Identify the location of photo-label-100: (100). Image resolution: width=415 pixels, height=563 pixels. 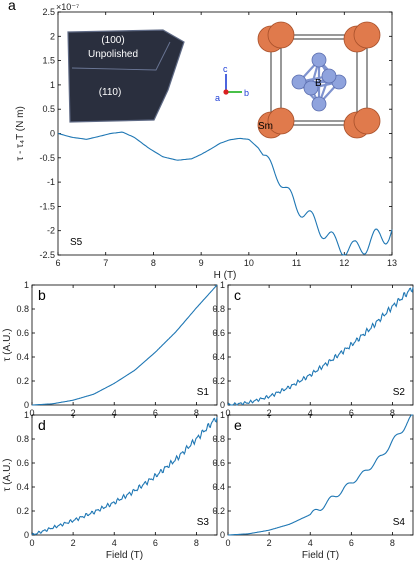
(112, 40).